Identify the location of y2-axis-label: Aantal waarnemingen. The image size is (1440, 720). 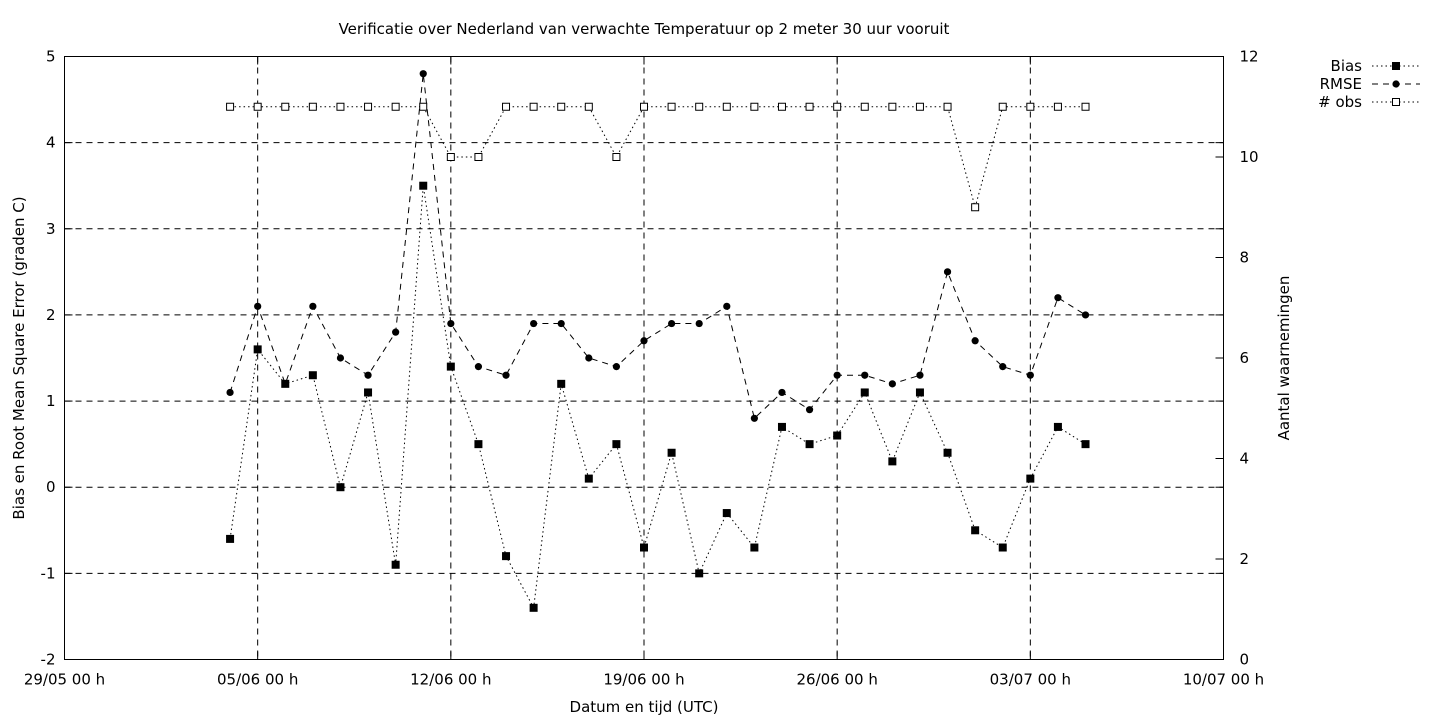
(1284, 358).